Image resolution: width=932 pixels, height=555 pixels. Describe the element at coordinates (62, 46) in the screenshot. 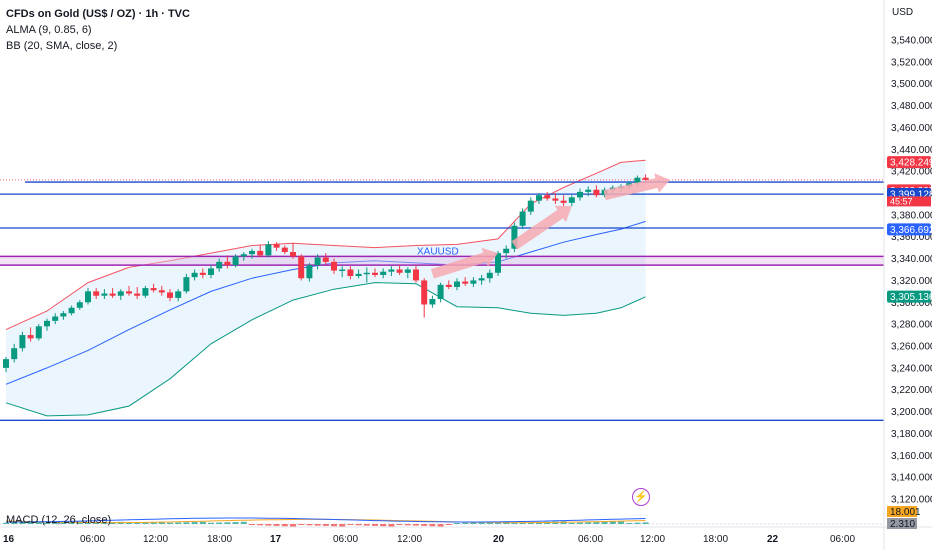

I see `bb-indicator-label: BB (20, SMA, close, 2)` at that location.